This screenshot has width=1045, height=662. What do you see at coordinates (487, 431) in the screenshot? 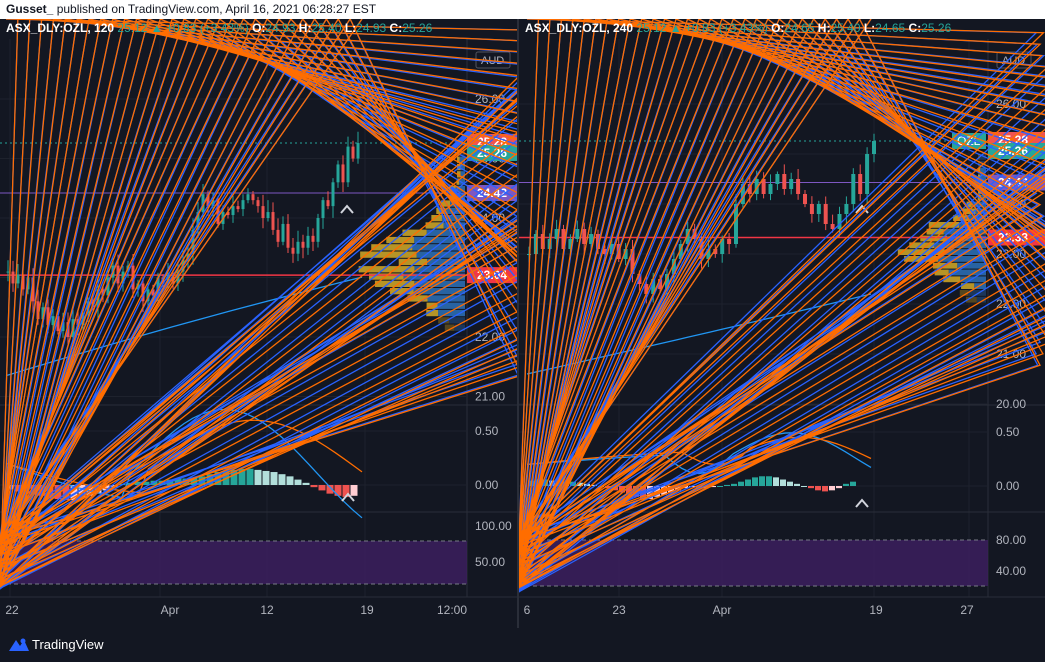
I see `macd-tick-label: 0.50` at bounding box center [487, 431].